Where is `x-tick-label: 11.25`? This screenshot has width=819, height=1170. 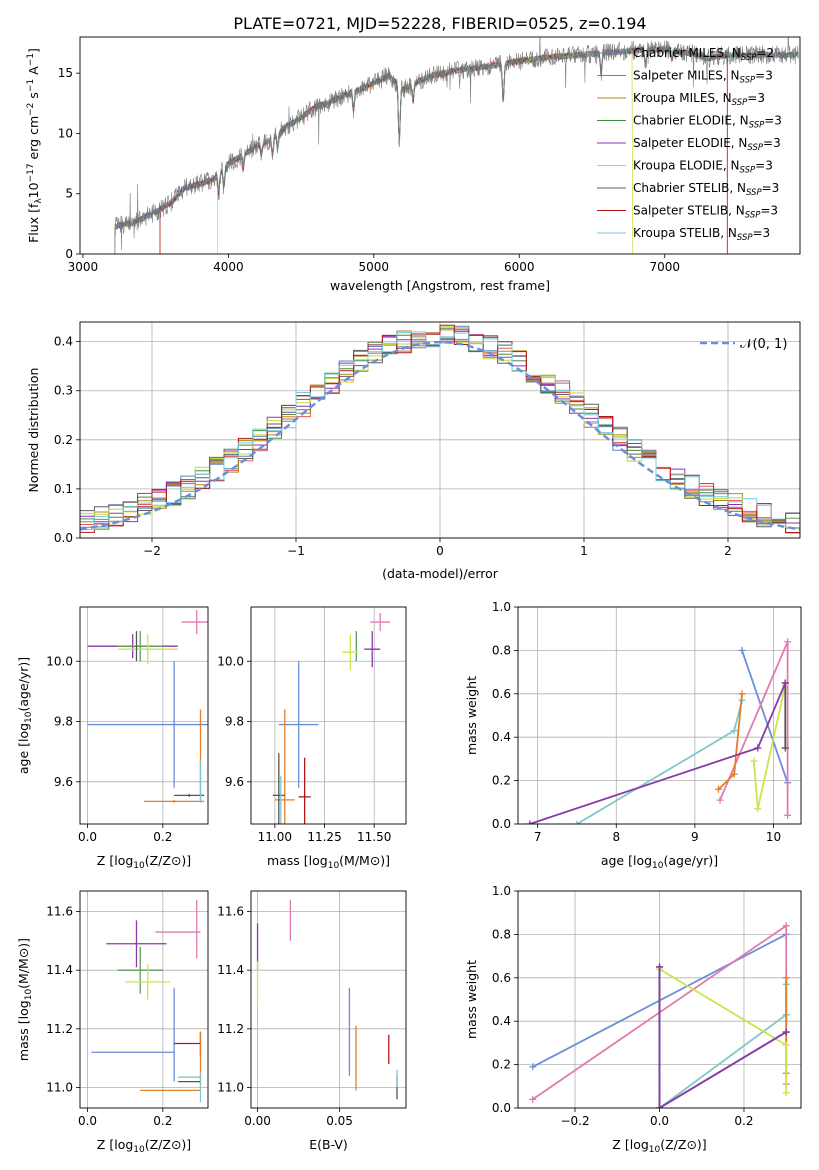
x-tick-label: 11.25 is located at coordinates (324, 837).